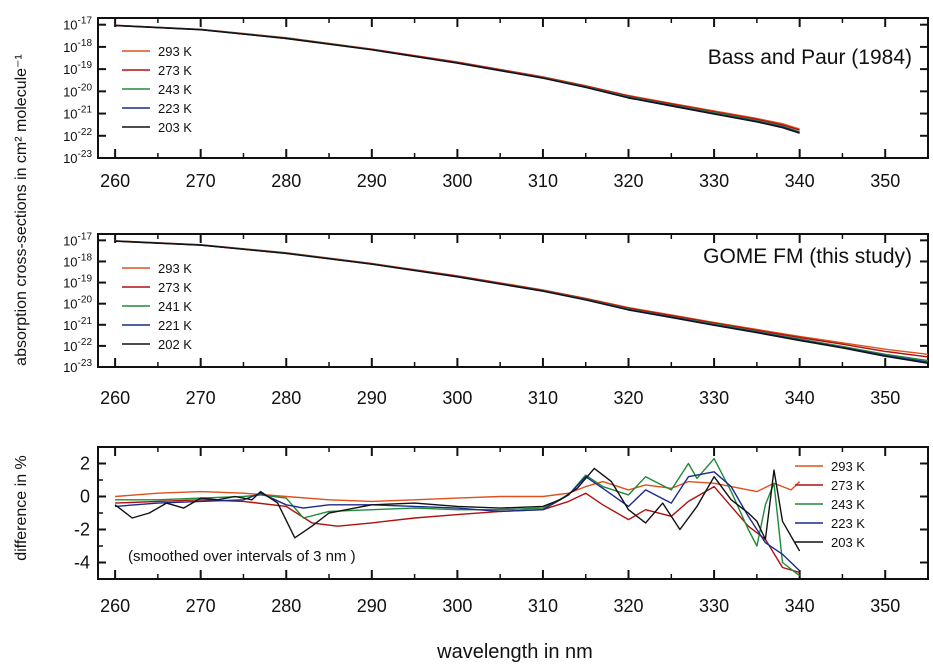  Describe the element at coordinates (242, 556) in the screenshot. I see `annotation: (smoothed over intervals of 3 nm )` at that location.